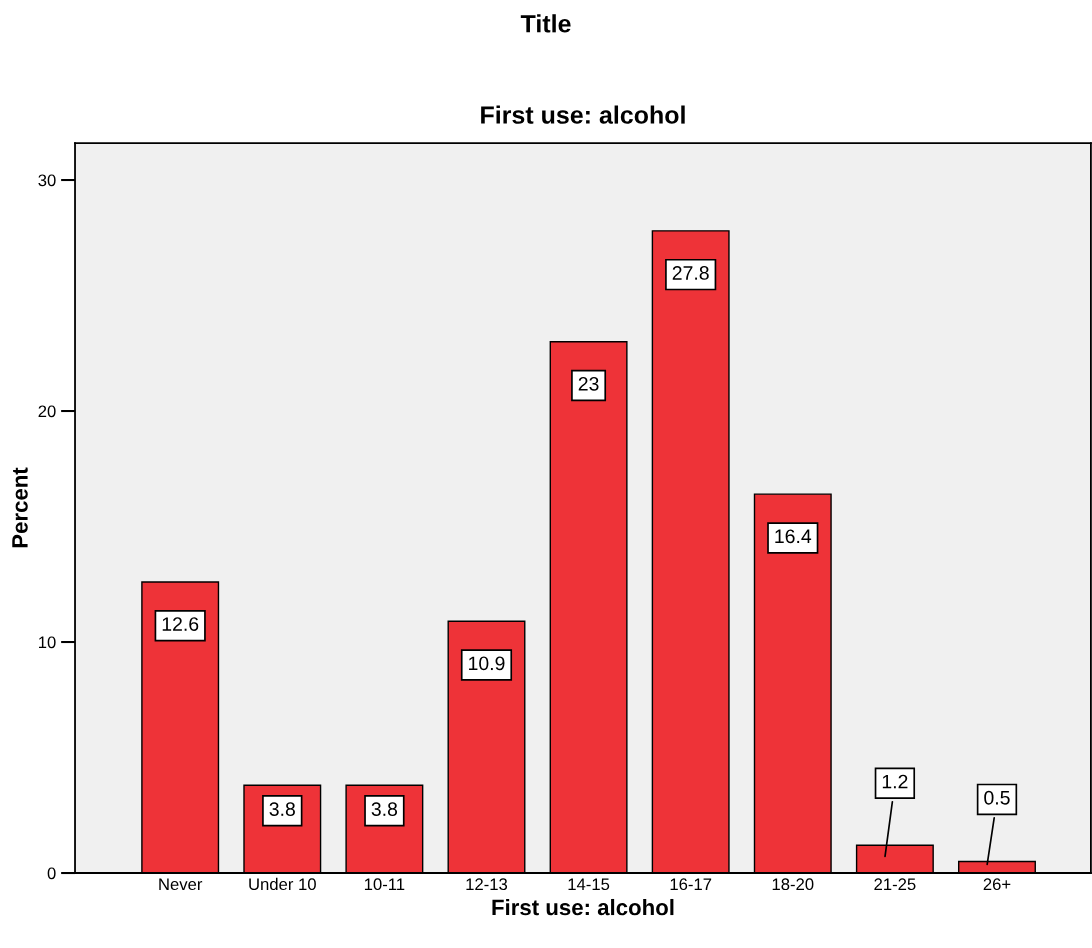 Image resolution: width=1092 pixels, height=948 pixels. I want to click on x-tick-label: 18-20, so click(793, 884).